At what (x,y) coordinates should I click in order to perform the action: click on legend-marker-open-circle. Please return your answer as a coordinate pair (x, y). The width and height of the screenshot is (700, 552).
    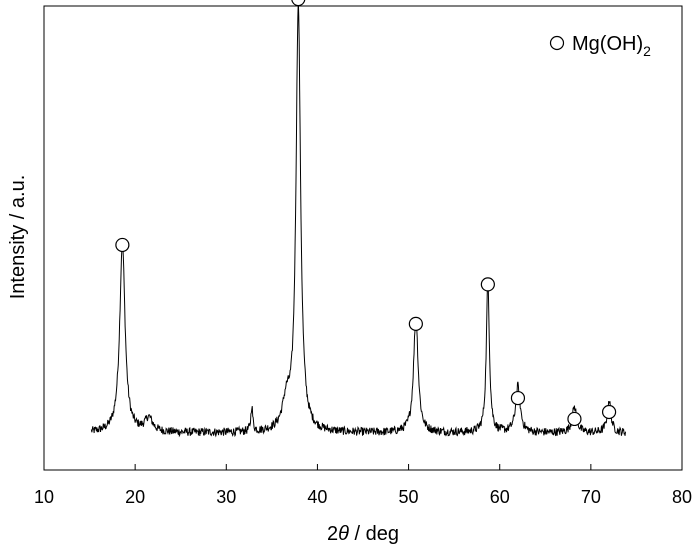
    Looking at the image, I should click on (557, 43).